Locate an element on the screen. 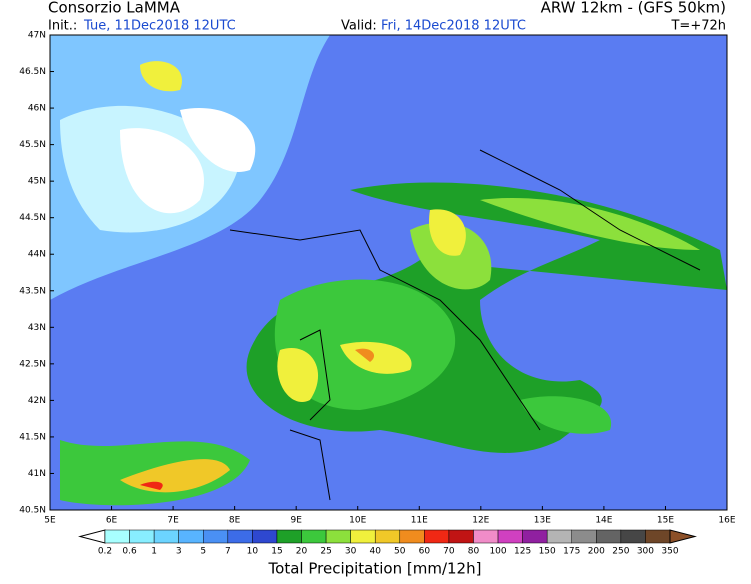  lat-label: 45N is located at coordinates (37, 182).